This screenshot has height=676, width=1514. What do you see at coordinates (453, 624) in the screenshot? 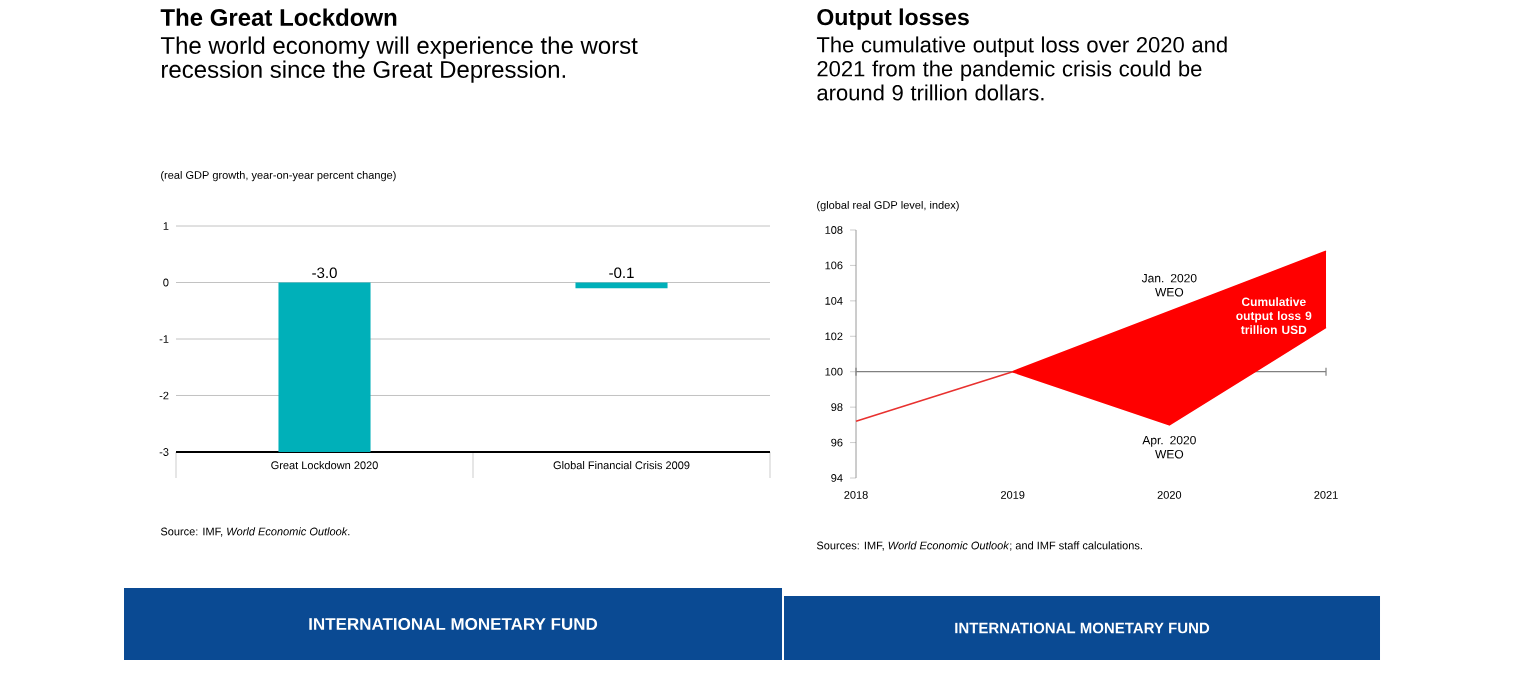
I see `text: INTERNATIONAL MONETARY FUND` at bounding box center [453, 624].